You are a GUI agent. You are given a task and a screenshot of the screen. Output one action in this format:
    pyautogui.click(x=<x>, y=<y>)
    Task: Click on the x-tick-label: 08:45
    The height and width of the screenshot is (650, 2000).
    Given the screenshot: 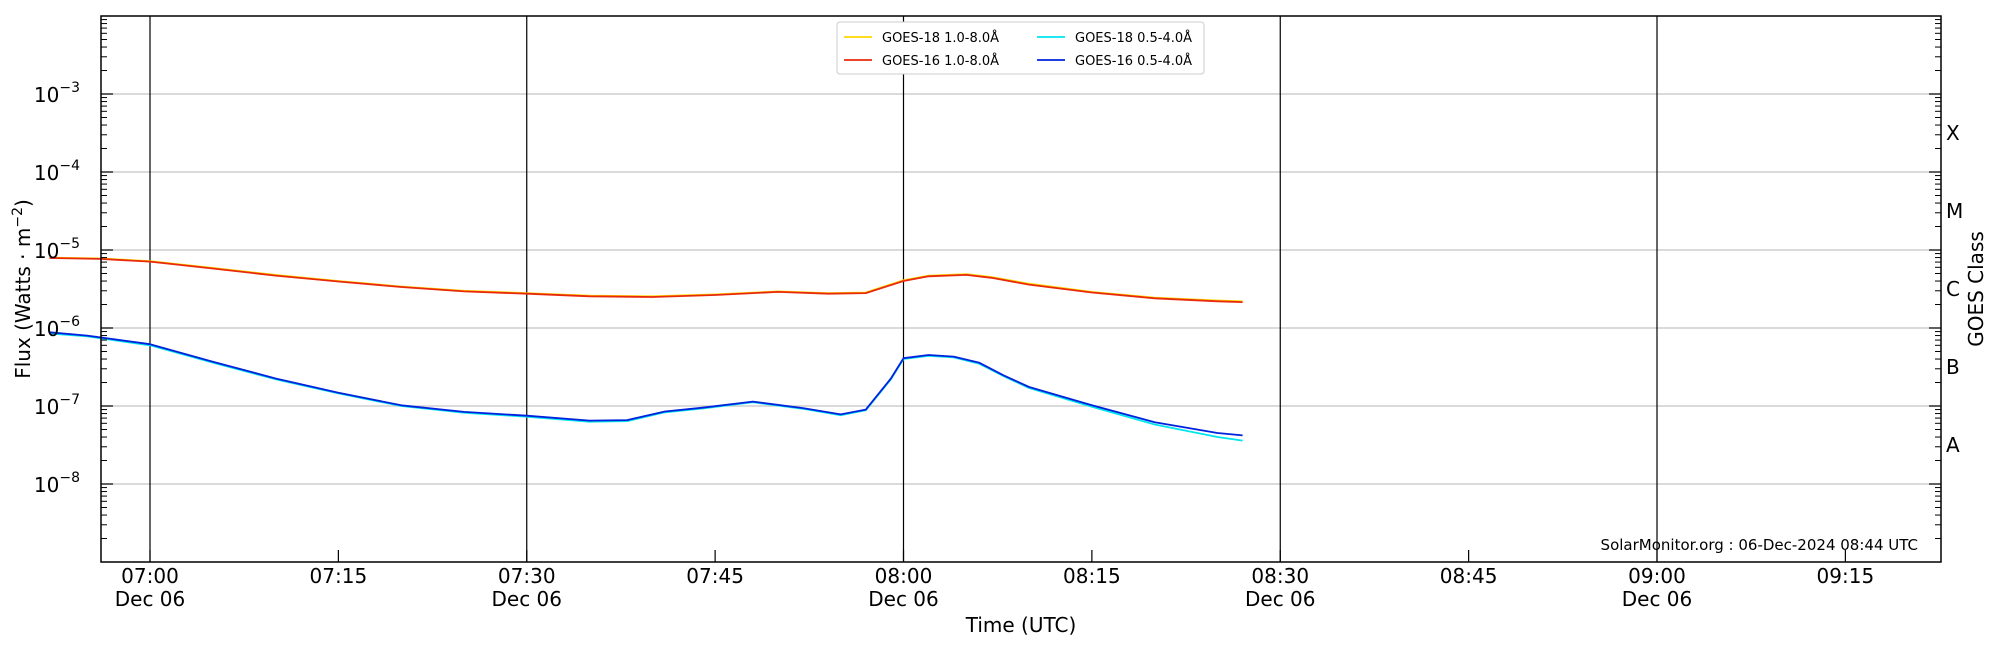 What is the action you would take?
    pyautogui.click(x=1469, y=576)
    